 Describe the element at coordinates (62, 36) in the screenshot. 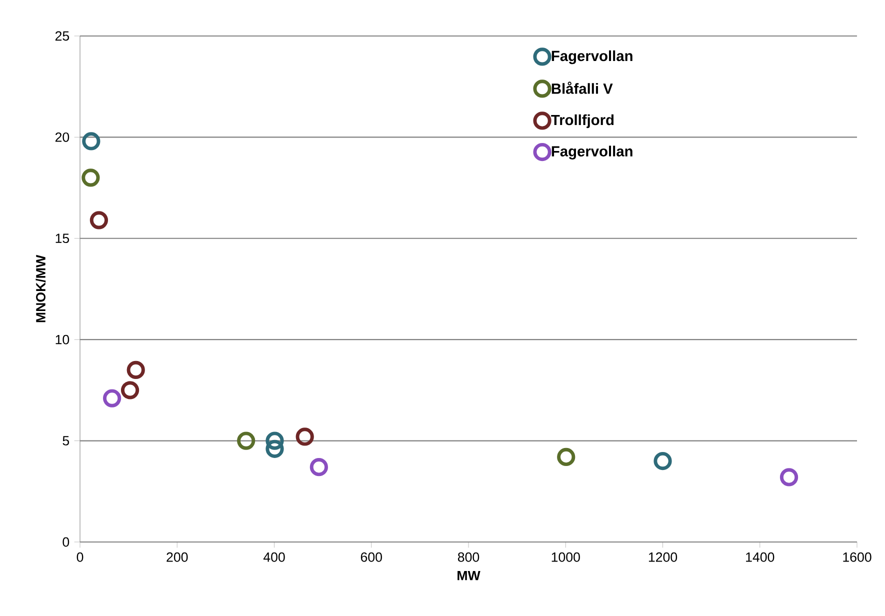

I see `y-tick-label: 25` at that location.